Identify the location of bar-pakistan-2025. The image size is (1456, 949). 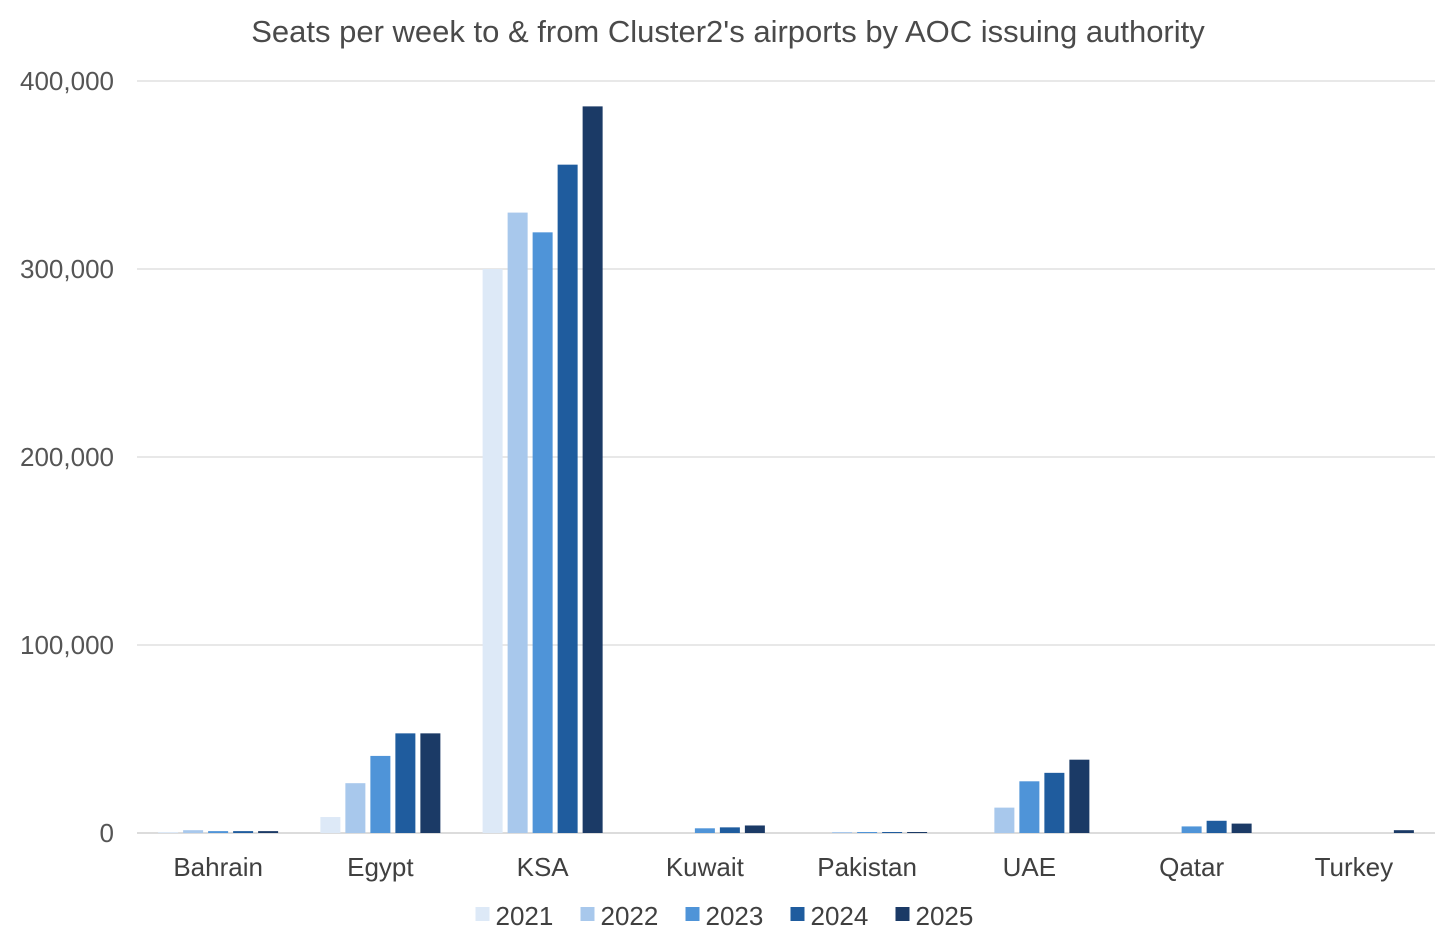
(917, 832).